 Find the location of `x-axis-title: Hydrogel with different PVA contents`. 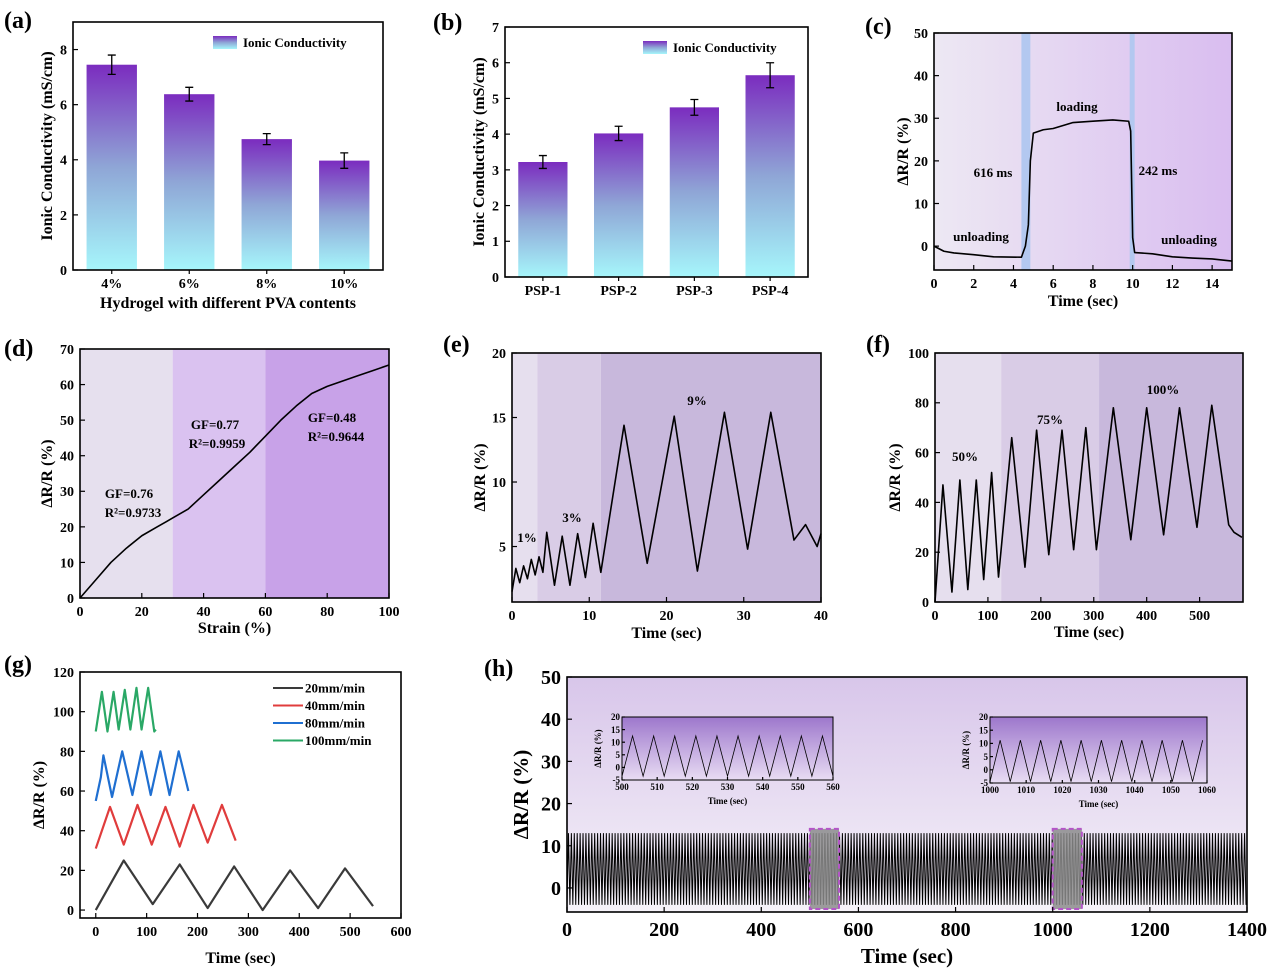

x-axis-title: Hydrogel with different PVA contents is located at coordinates (228, 303).